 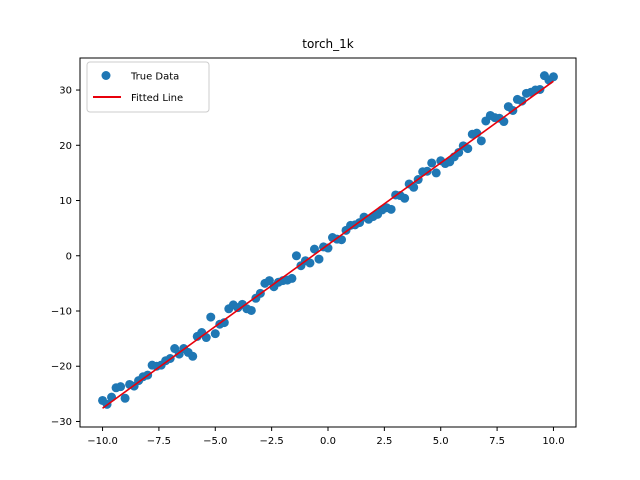 I want to click on y-tick-label: 20, so click(x=65, y=146).